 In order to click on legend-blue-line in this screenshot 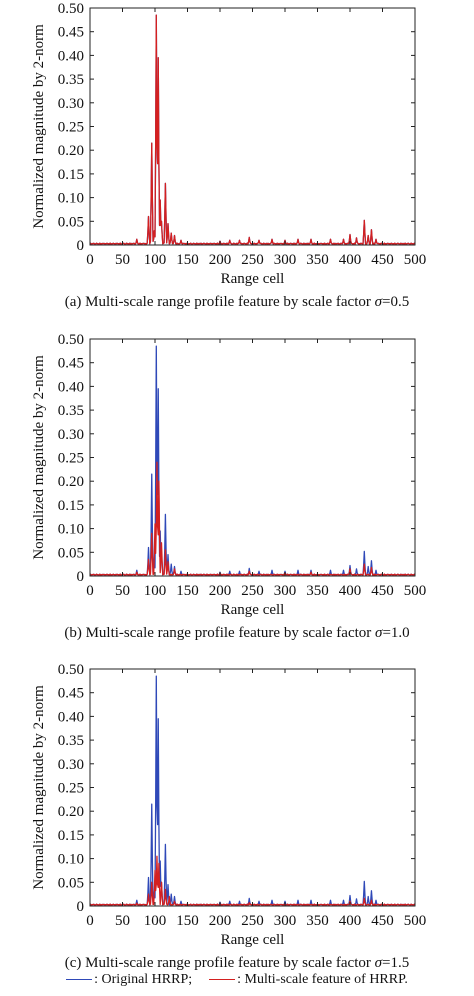, I will do `click(79, 980)`.